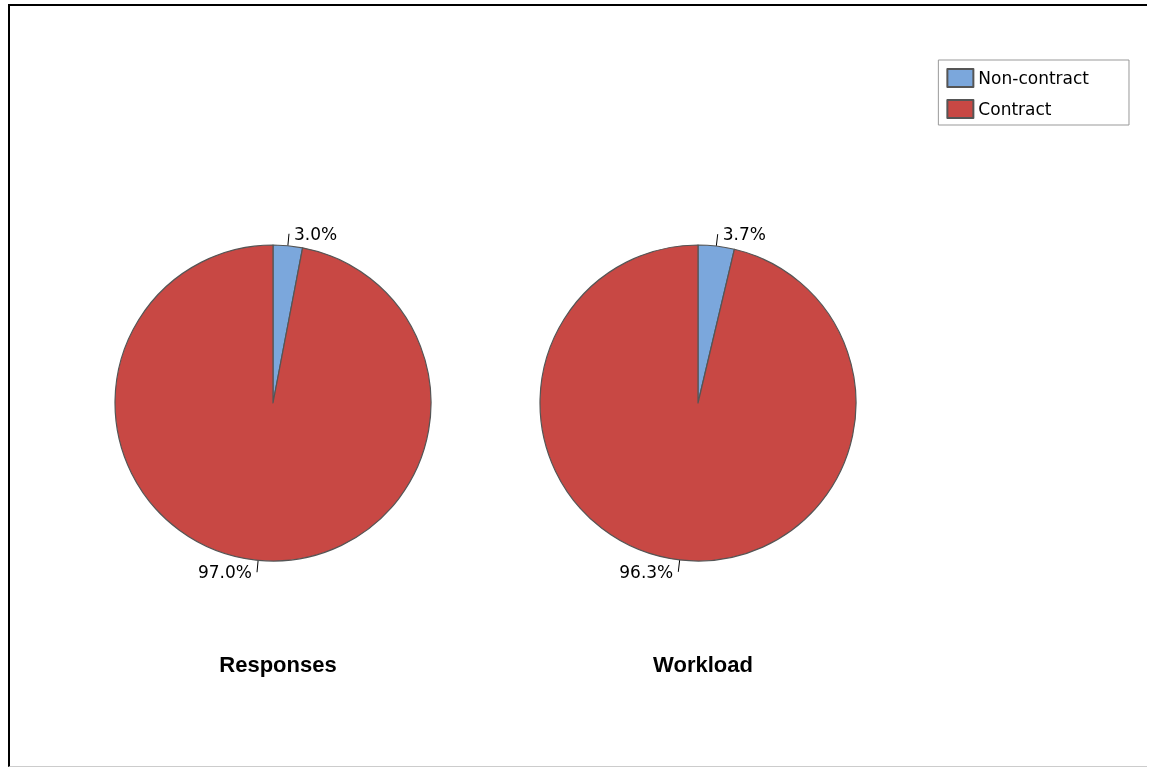 The width and height of the screenshot is (1149, 771). What do you see at coordinates (316, 233) in the screenshot?
I see `data-label: 3.0%` at bounding box center [316, 233].